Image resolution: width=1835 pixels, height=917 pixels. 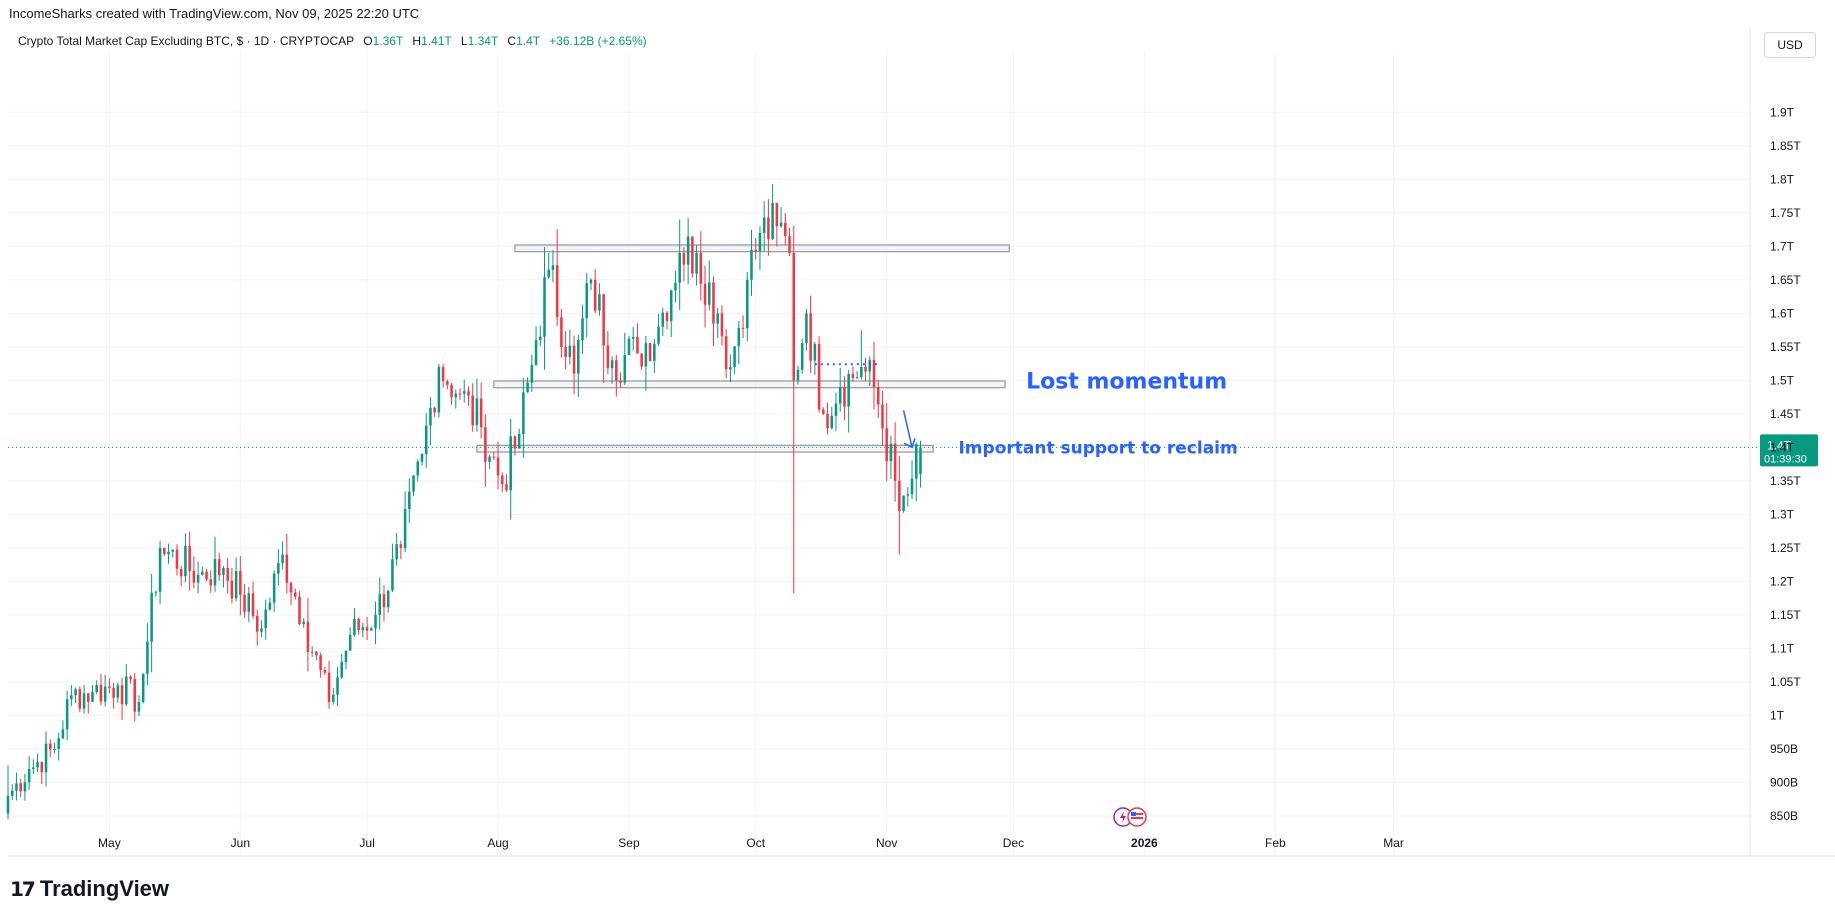 I want to click on price-tick-label: 950B, so click(x=1784, y=749).